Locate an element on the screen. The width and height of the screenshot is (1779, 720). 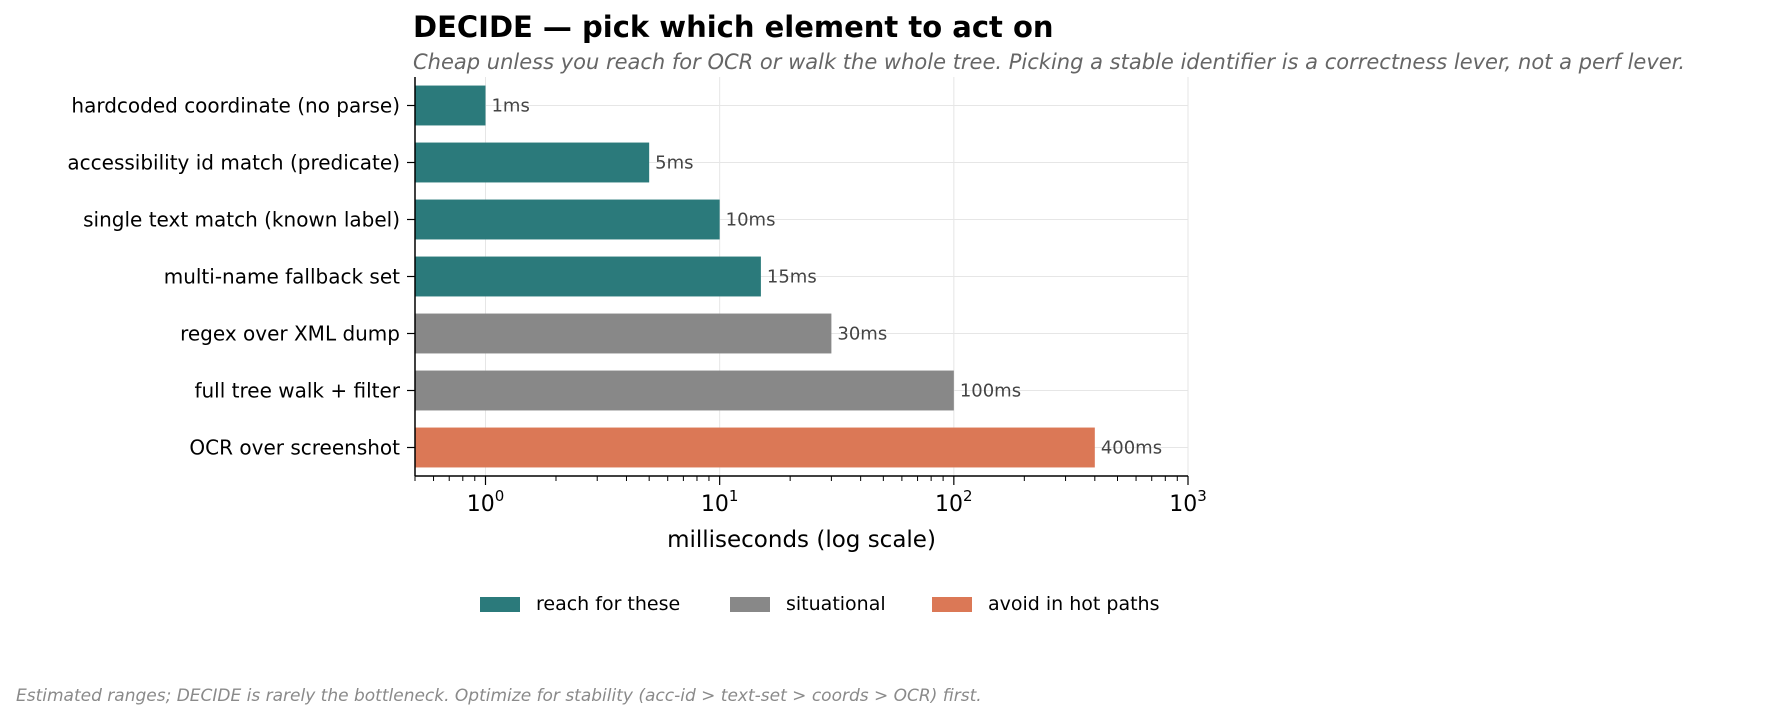
legend-label-situational: situational is located at coordinates (836, 604).